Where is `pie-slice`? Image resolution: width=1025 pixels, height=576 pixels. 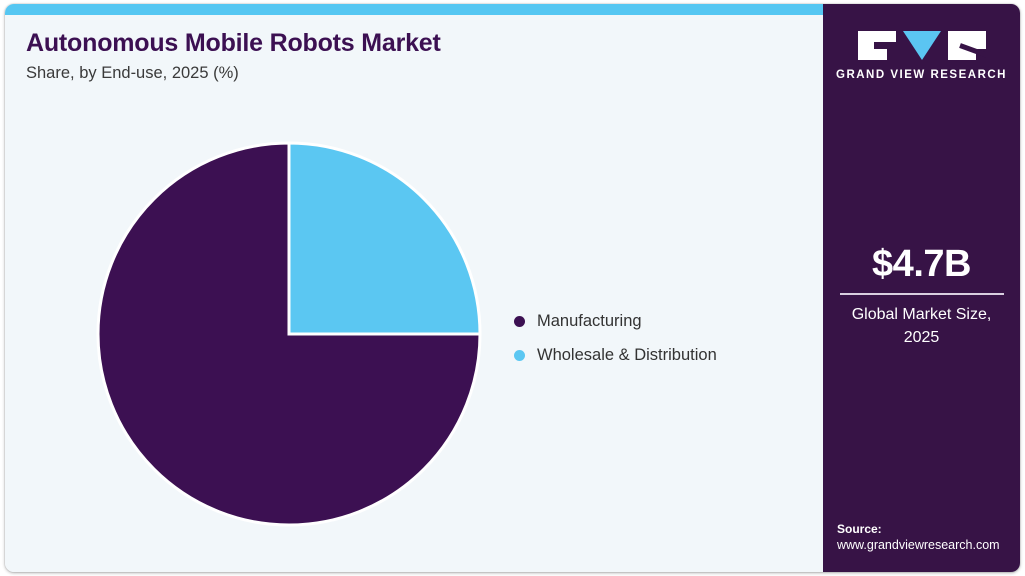 pie-slice is located at coordinates (384, 238).